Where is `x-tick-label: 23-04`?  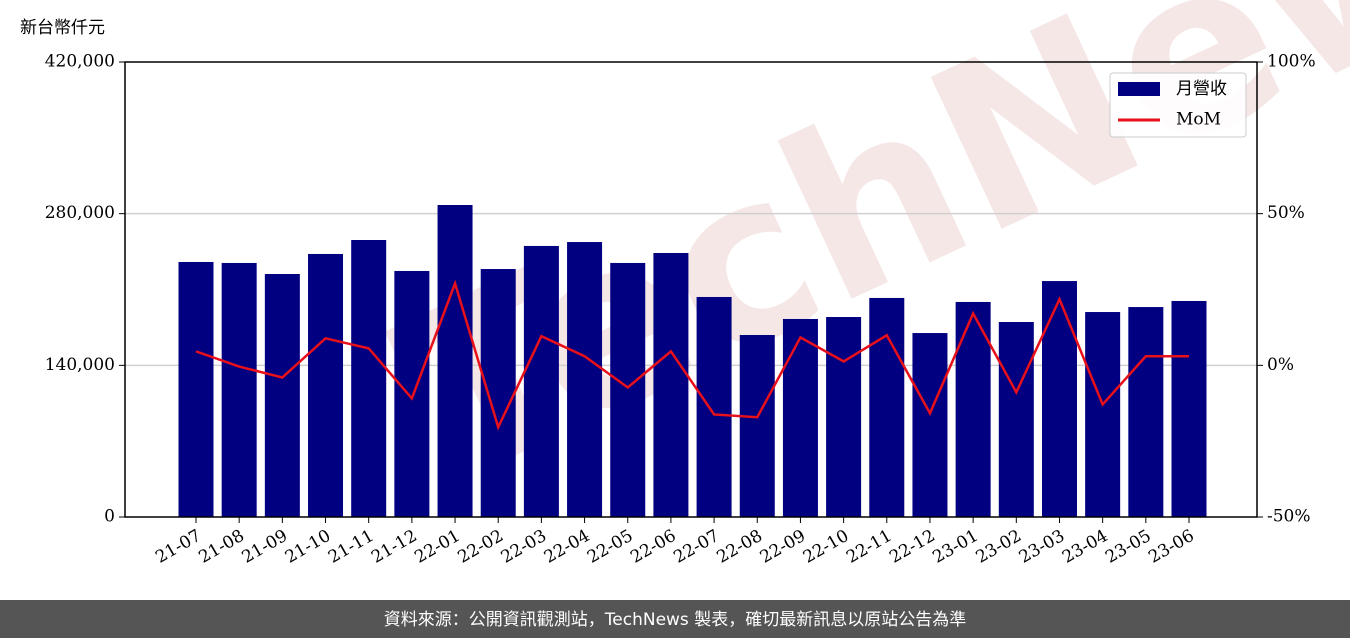
x-tick-label: 23-04 is located at coordinates (1085, 547).